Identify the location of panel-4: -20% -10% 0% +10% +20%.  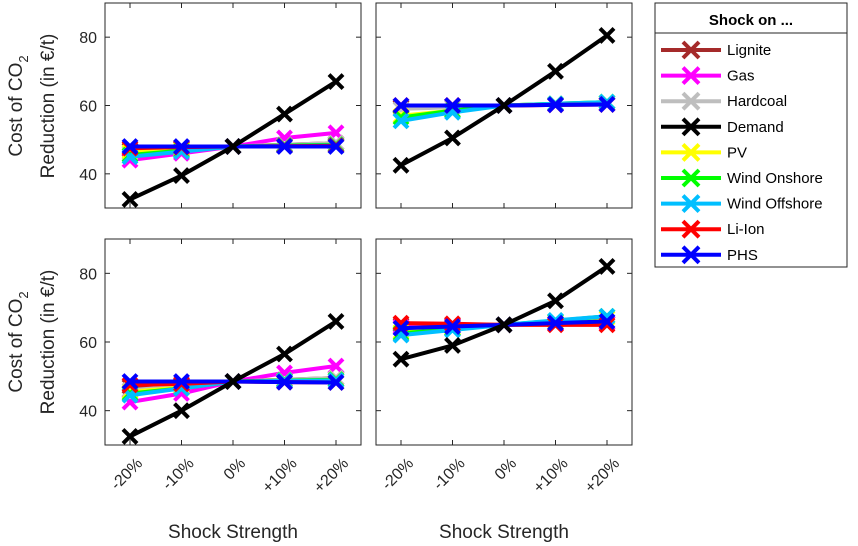
(504, 367).